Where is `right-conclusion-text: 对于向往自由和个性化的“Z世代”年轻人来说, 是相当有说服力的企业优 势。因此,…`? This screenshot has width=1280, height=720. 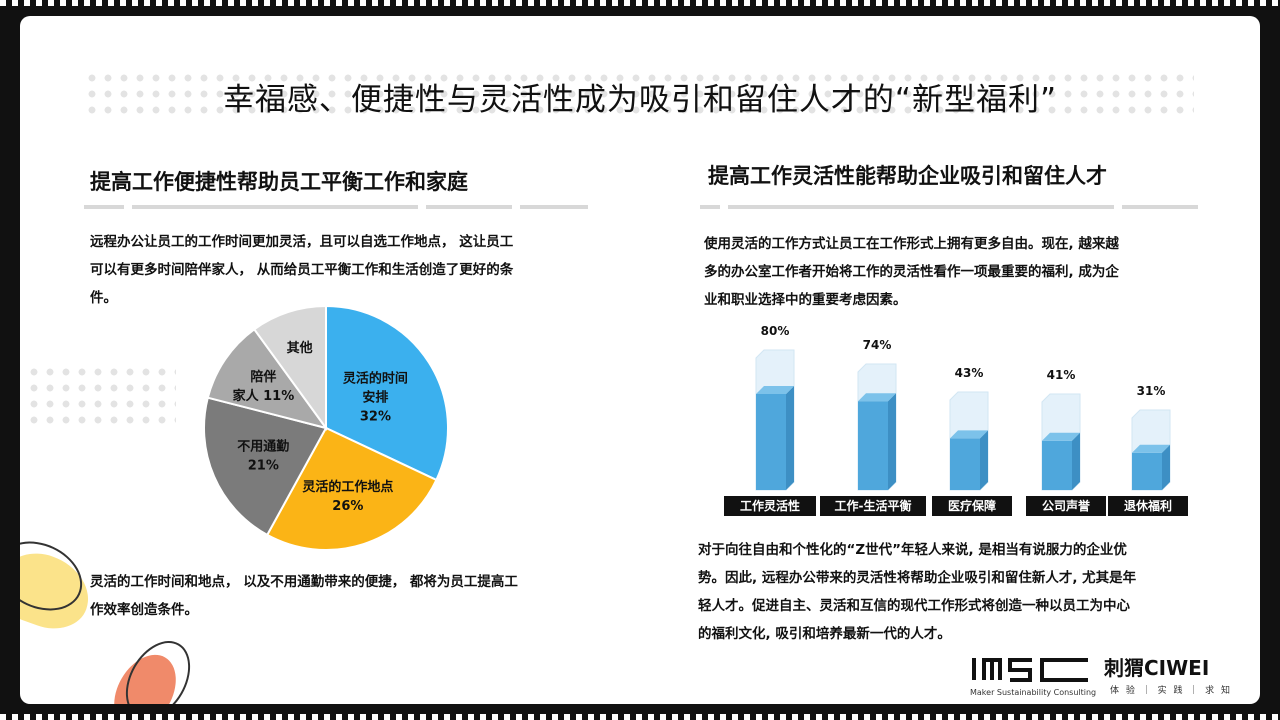
right-conclusion-text: 对于向往自由和个性化的“Z世代”年轻人来说, 是相当有说服力的企业优 势。因此,… is located at coordinates (917, 592).